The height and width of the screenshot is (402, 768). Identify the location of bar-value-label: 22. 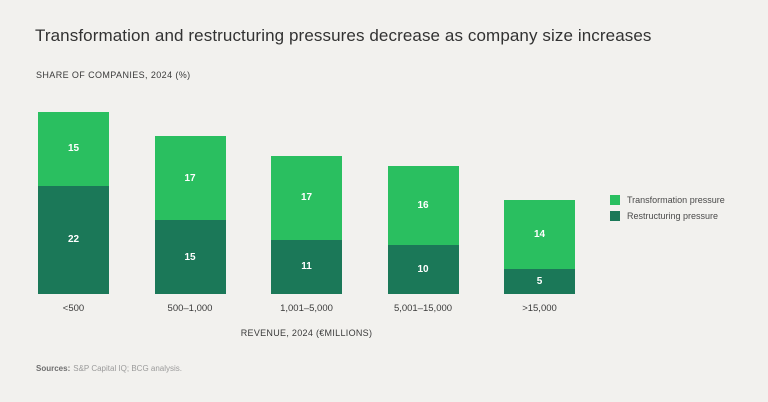
(73, 240).